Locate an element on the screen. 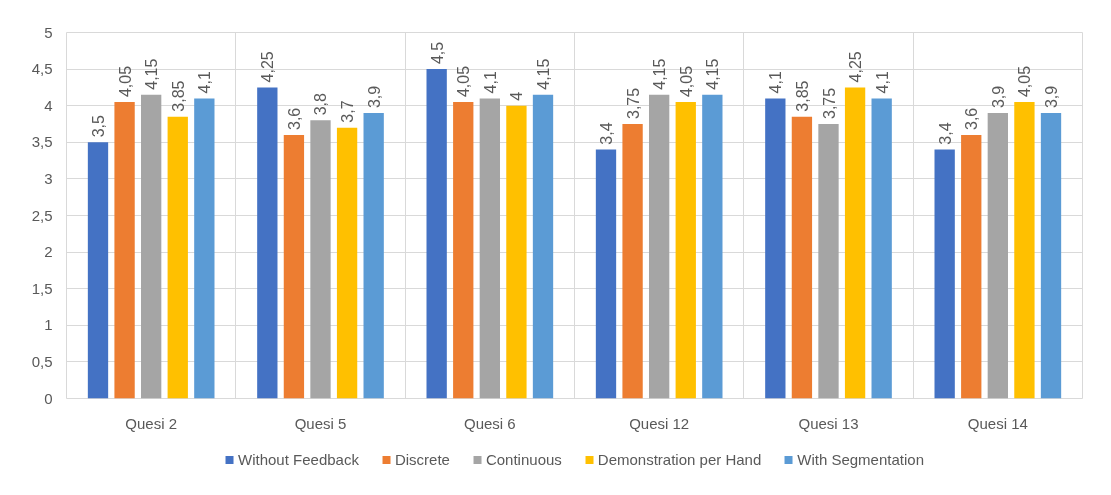 This screenshot has width=1111, height=495. x-tick-label: Quesi 14 is located at coordinates (997, 423).